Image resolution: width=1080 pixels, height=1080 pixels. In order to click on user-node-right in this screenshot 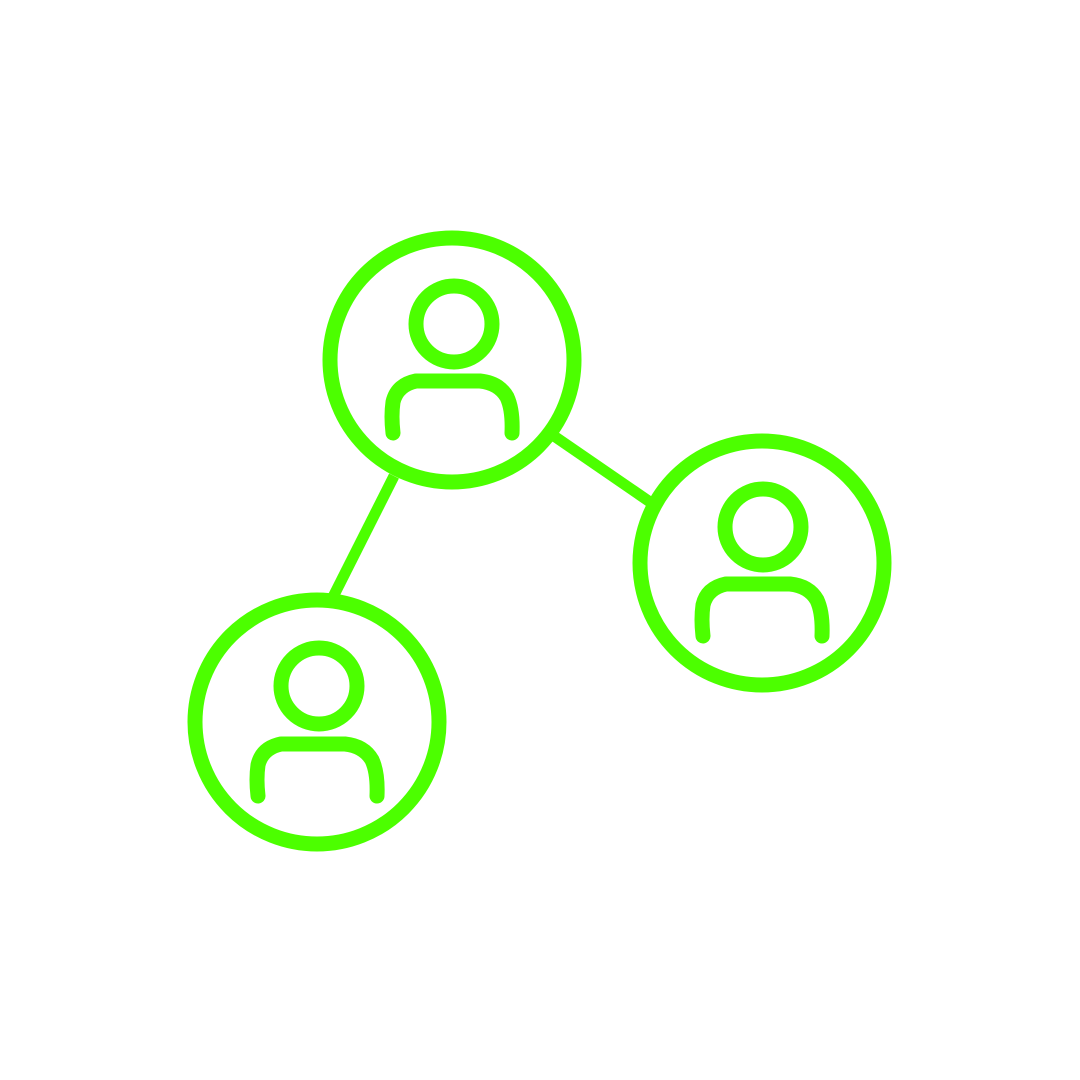, I will do `click(762, 563)`.